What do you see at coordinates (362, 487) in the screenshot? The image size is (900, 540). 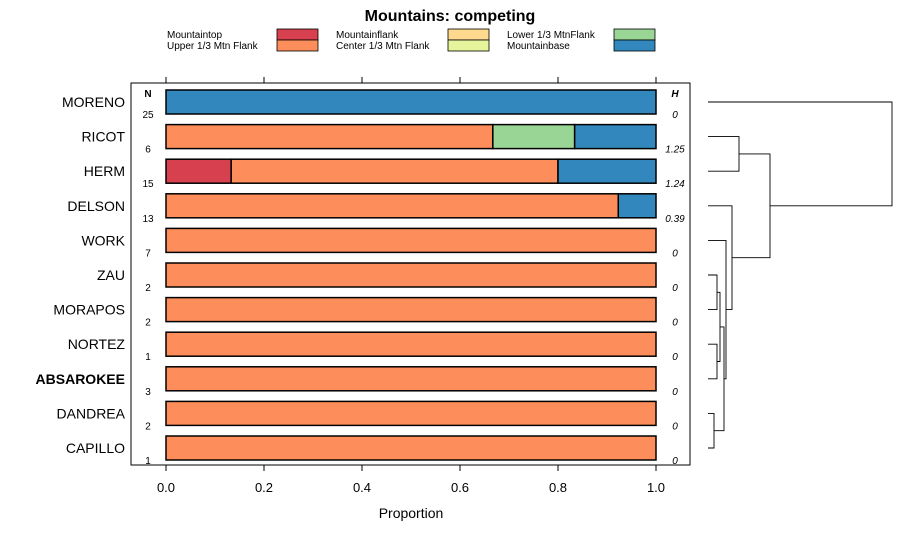 I see `x-tick-label: 0.4` at bounding box center [362, 487].